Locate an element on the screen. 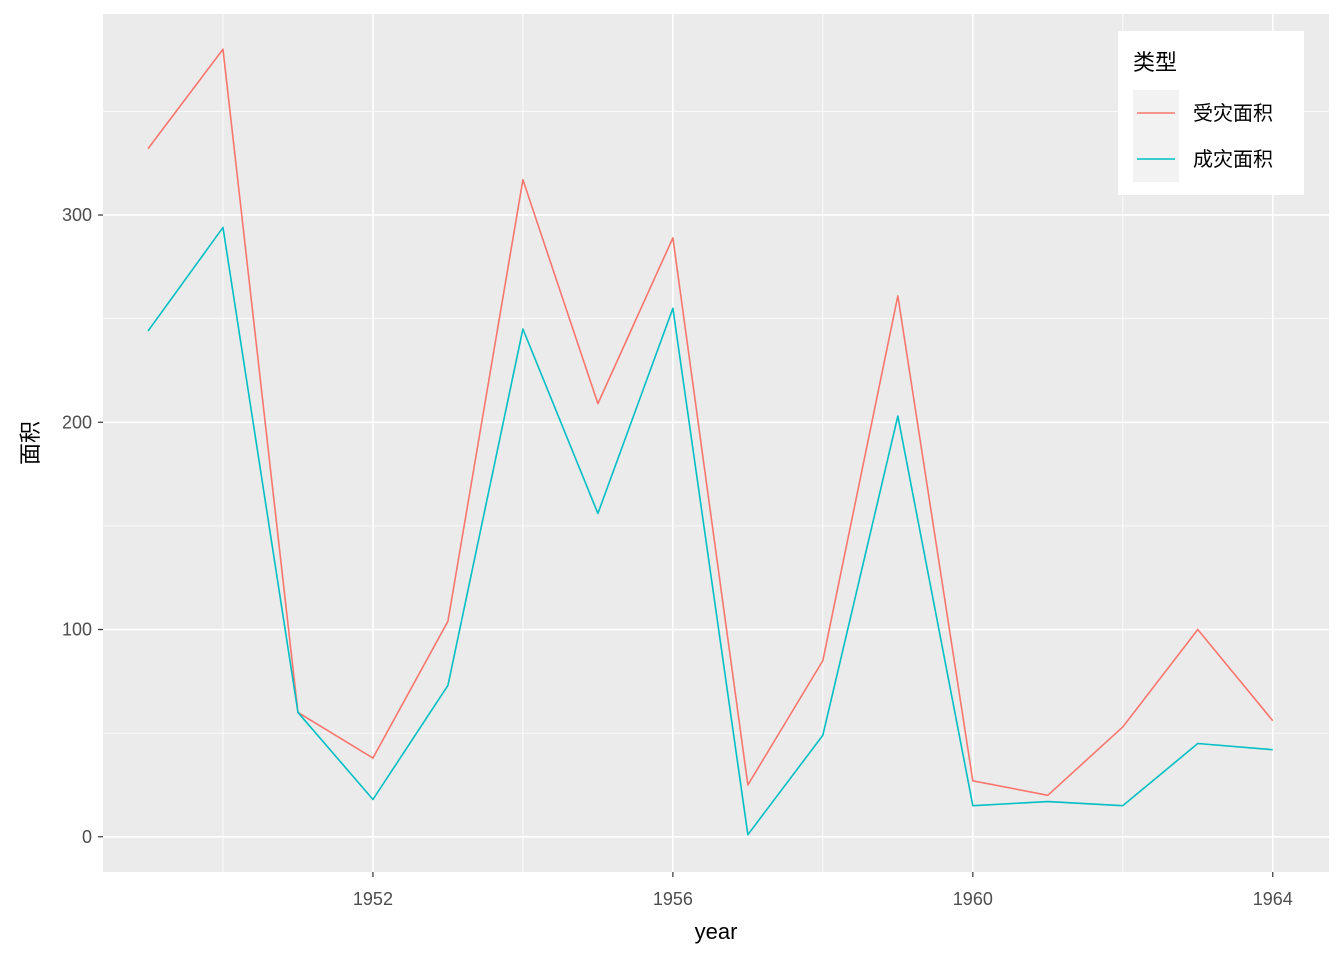 Image resolution: width=1344 pixels, height=960 pixels. y-axis-title: 面积 is located at coordinates (30, 443).